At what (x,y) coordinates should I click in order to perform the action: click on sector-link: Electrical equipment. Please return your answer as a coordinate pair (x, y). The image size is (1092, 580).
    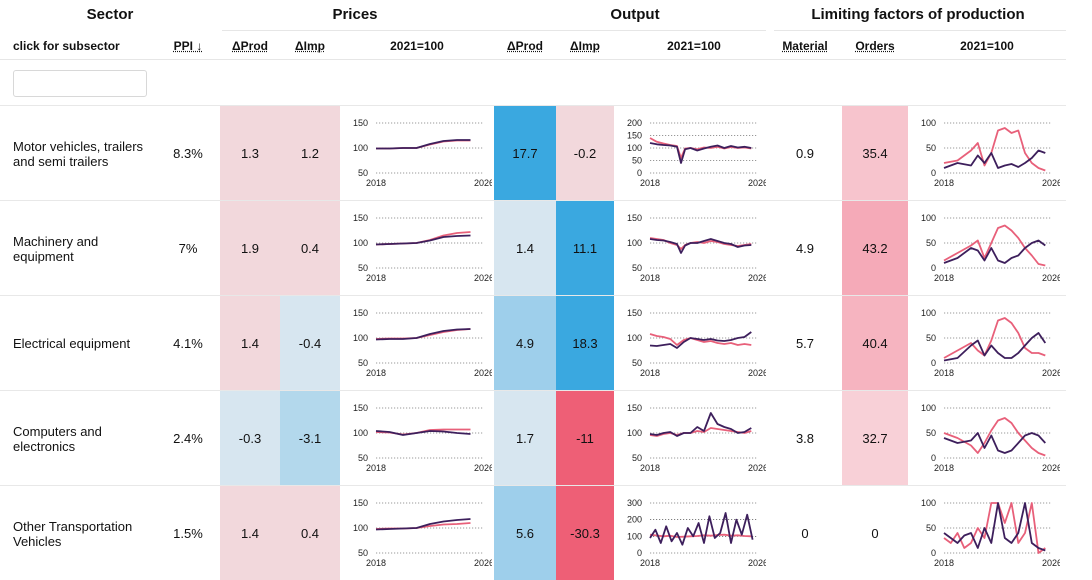
    Looking at the image, I should click on (72, 343).